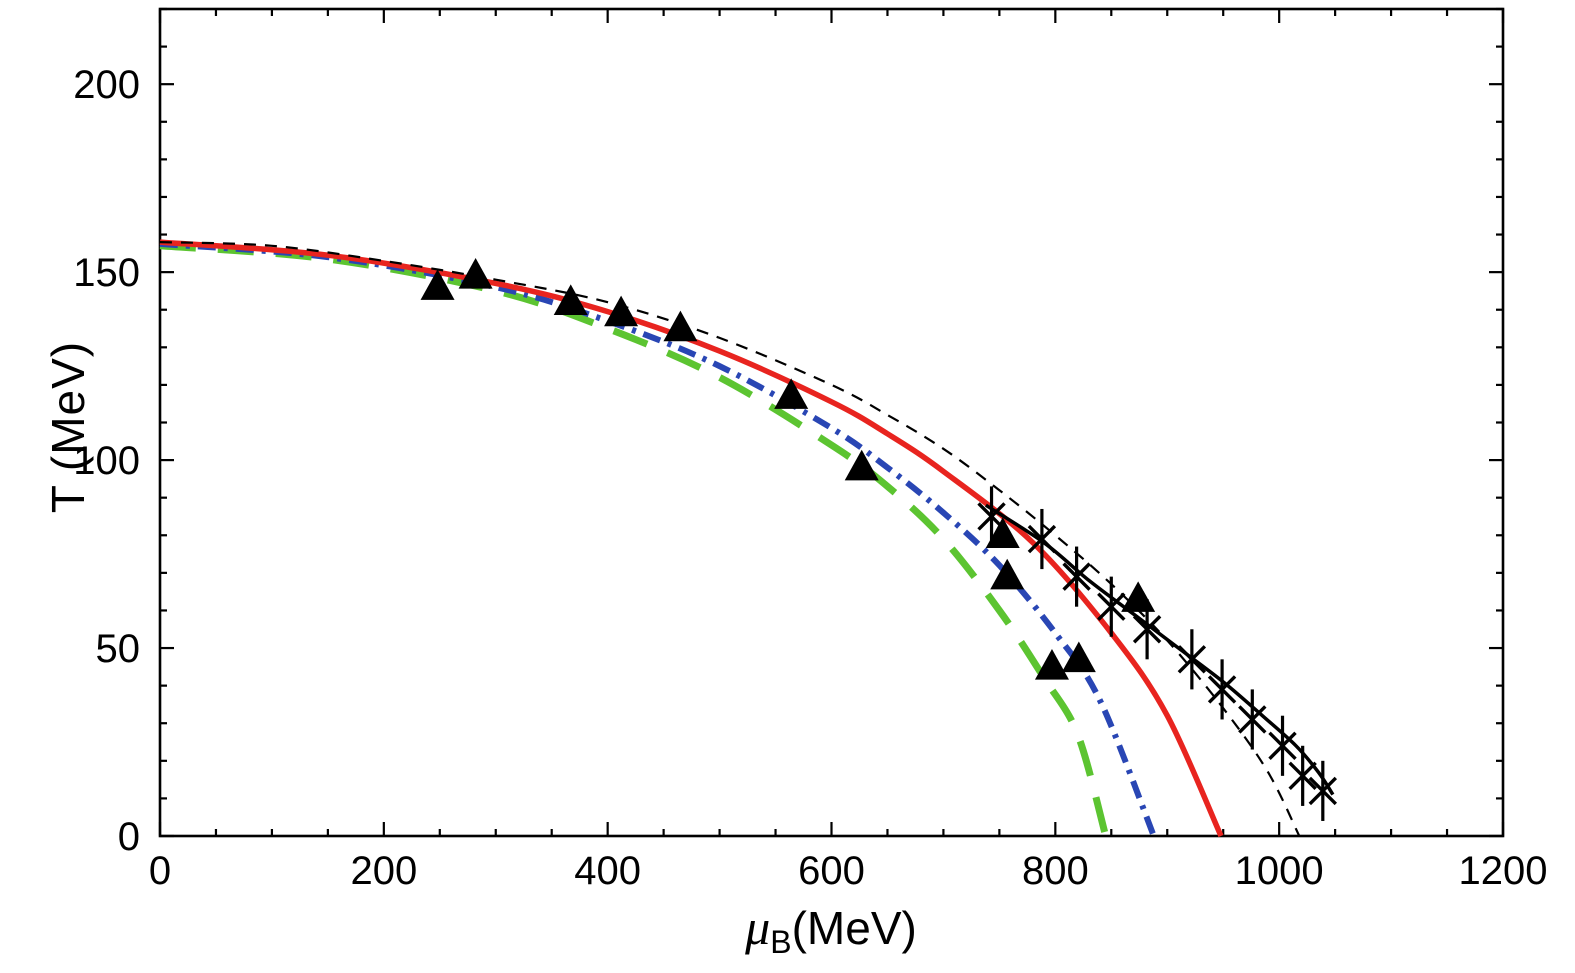  I want to click on x-axis-label-unit: (MeV), so click(854, 928).